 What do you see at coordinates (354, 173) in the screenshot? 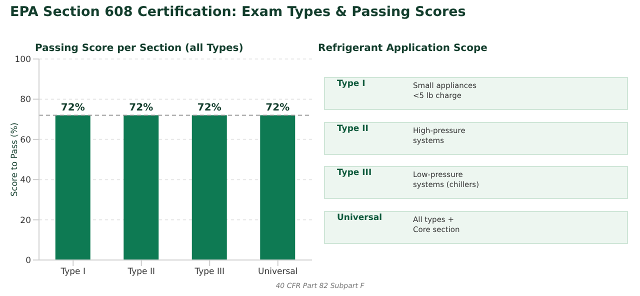
I see `category-label: Type III` at bounding box center [354, 173].